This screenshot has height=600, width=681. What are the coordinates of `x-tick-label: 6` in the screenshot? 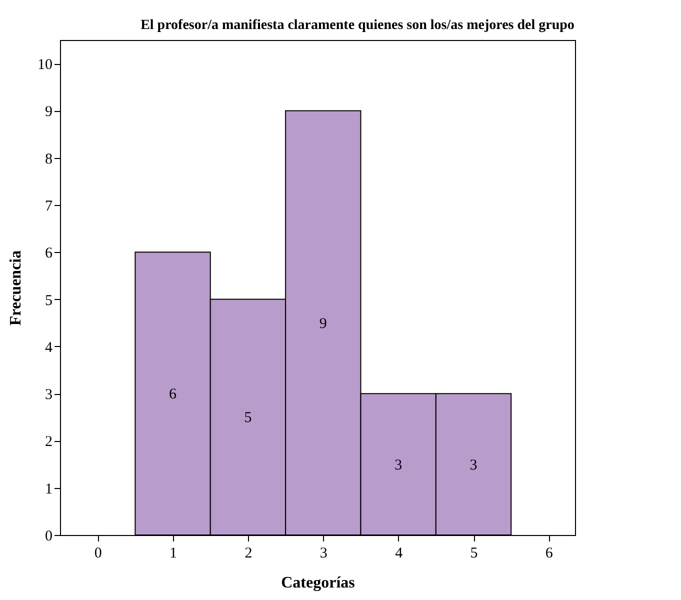 It's located at (549, 554).